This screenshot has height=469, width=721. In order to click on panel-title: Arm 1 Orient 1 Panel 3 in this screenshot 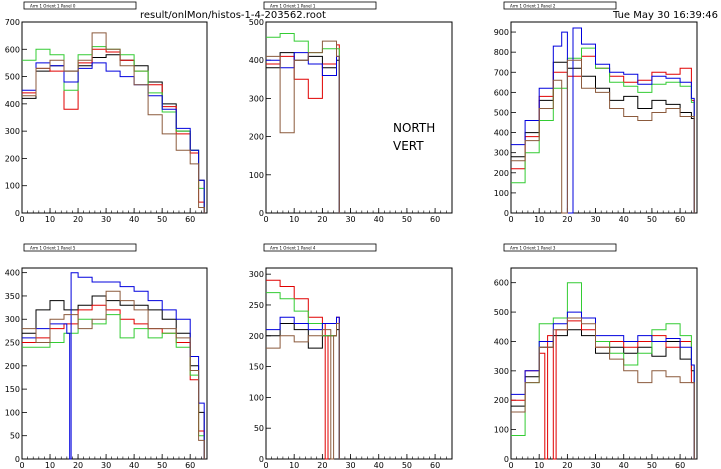, I will do `click(533, 248)`.